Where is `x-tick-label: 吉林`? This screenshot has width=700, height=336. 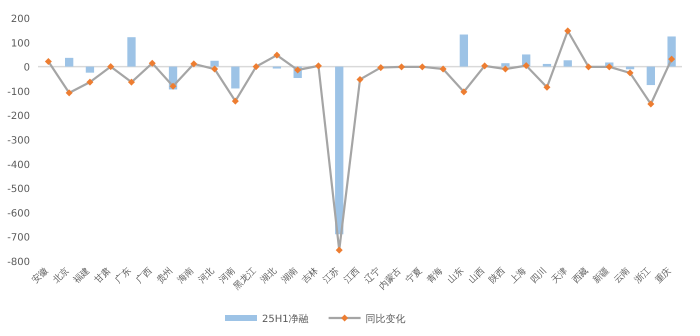 x-tick-label: 吉林 is located at coordinates (310, 275).